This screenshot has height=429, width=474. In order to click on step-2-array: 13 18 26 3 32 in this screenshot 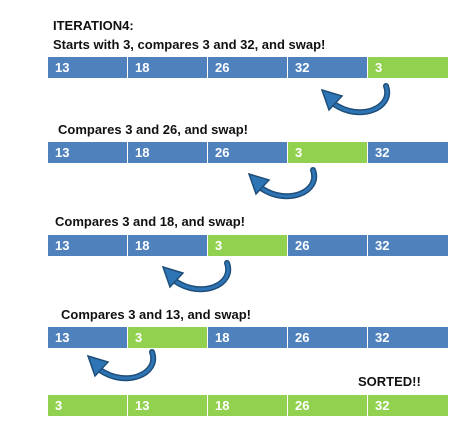, I will do `click(248, 152)`.